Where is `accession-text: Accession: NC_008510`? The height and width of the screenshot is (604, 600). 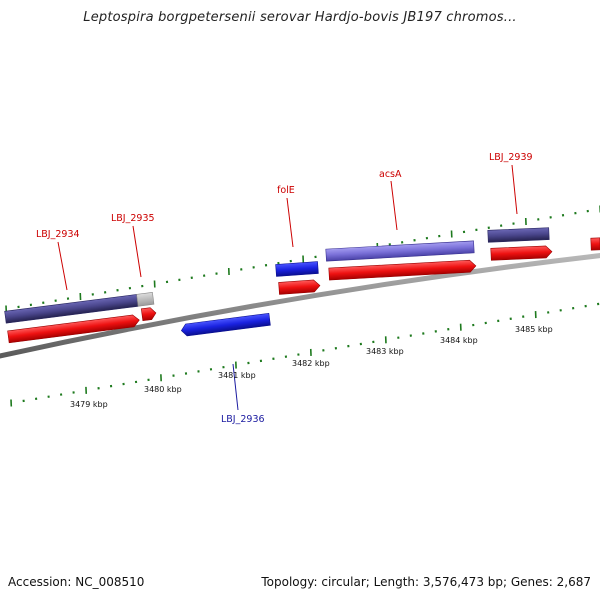 accession-text: Accession: NC_008510 is located at coordinates (76, 582).